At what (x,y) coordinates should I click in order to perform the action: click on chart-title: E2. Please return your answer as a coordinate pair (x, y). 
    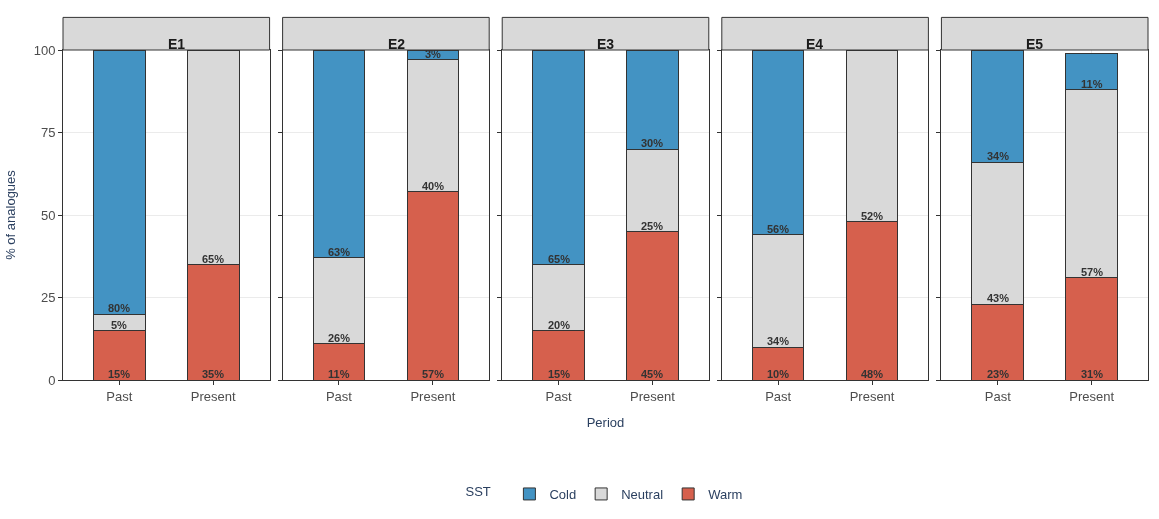
    Looking at the image, I should click on (397, 44).